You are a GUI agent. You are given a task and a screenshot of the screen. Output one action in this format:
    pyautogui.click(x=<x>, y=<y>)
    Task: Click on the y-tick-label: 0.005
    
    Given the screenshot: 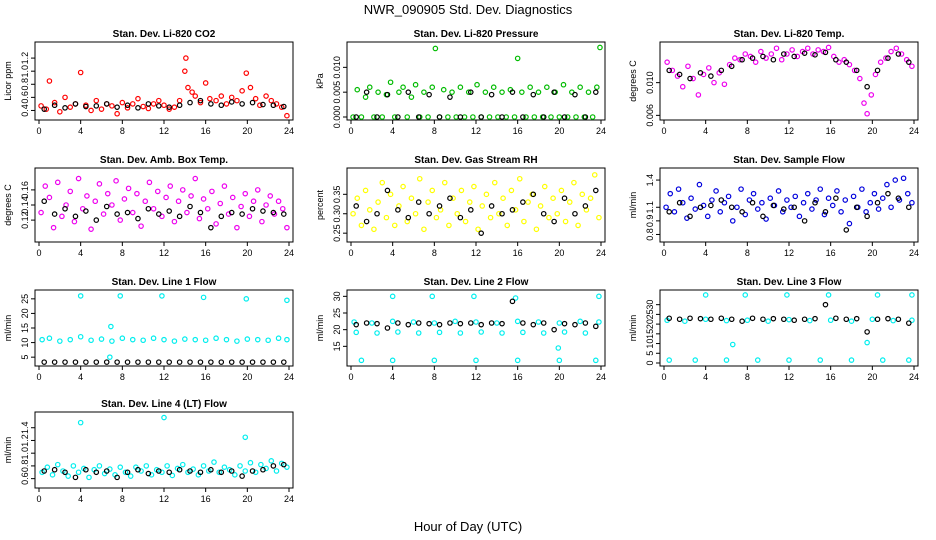 What is the action you would take?
    pyautogui.click(x=337, y=92)
    